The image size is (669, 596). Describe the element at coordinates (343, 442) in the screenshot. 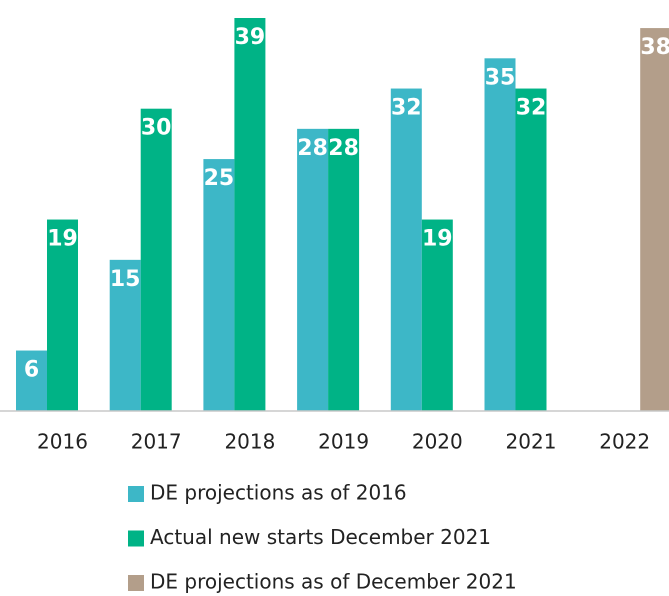

I see `x-tick-label: 2019` at that location.